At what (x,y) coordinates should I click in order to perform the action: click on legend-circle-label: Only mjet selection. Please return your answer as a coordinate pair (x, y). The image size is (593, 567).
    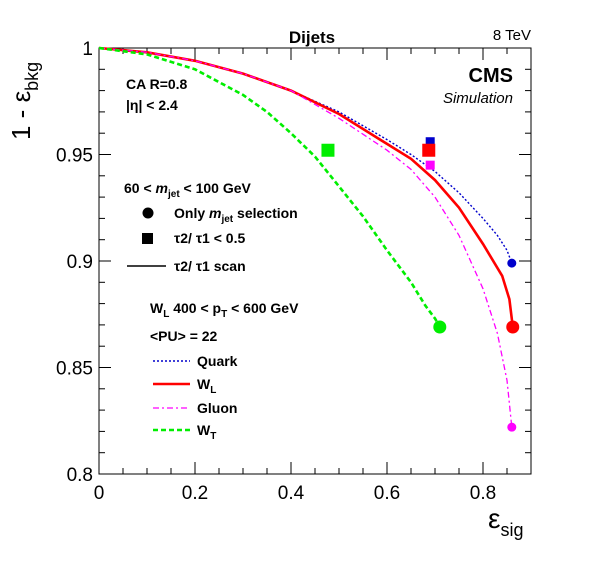
    Looking at the image, I should click on (236, 215).